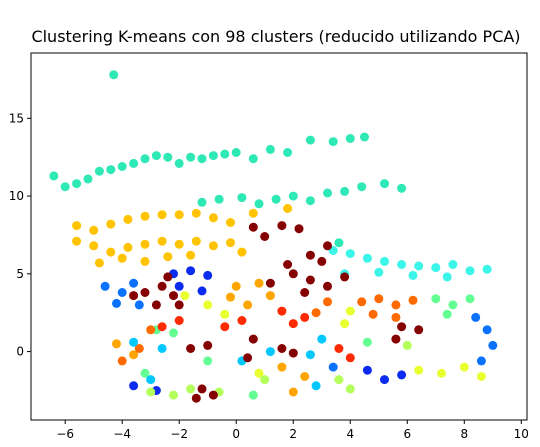 The image size is (540, 447). I want to click on x-tick-label: 8, so click(464, 434).